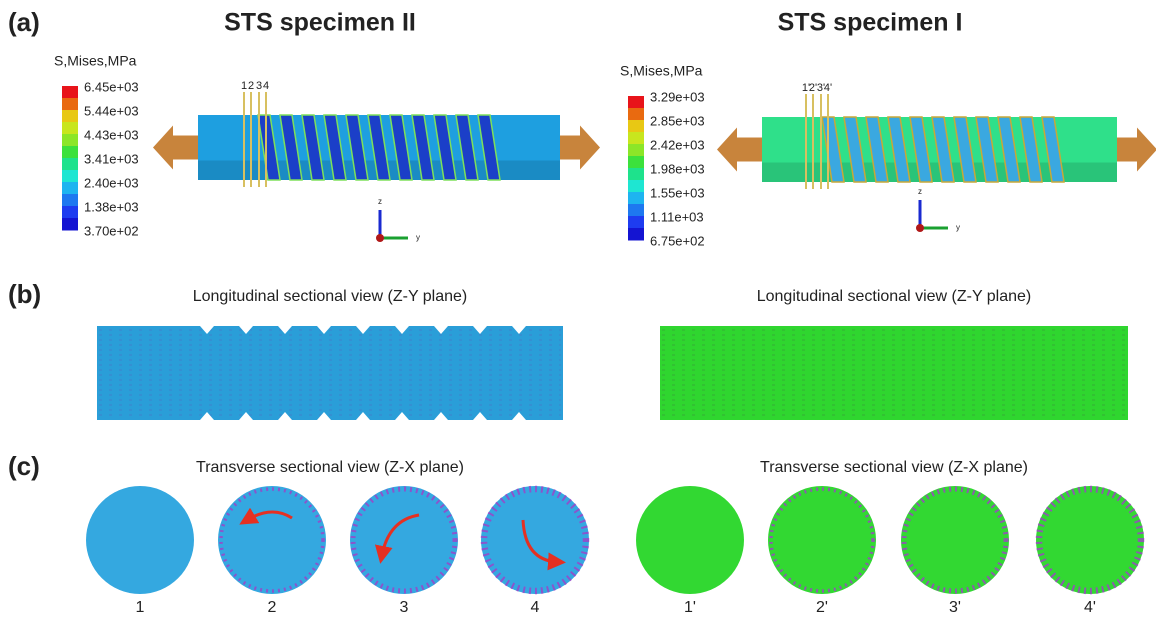 The height and width of the screenshot is (631, 1156). I want to click on legend-value: 2.42e+03, so click(677, 144).